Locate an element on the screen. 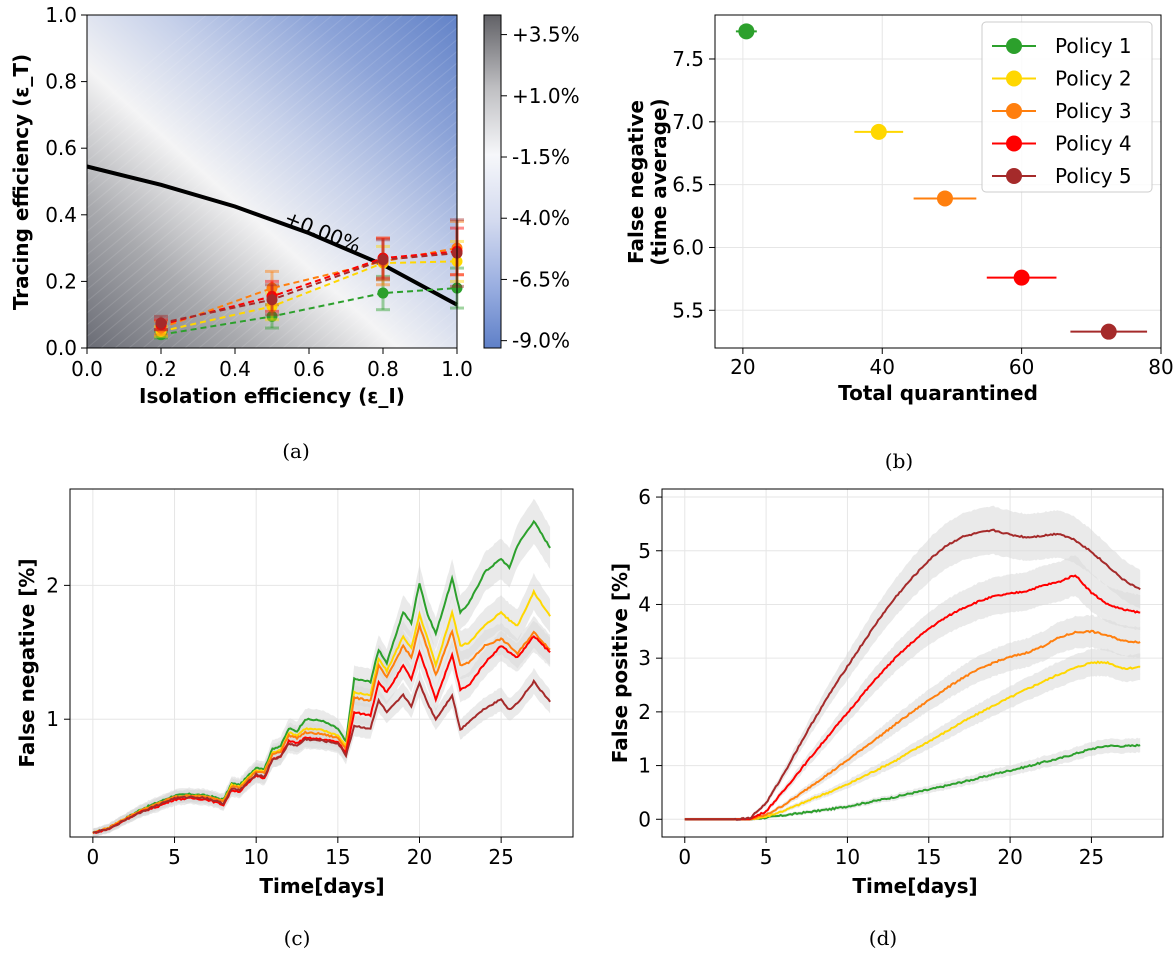 This screenshot has height=960, width=1173. x-tick-label-c: 15 is located at coordinates (337, 857).